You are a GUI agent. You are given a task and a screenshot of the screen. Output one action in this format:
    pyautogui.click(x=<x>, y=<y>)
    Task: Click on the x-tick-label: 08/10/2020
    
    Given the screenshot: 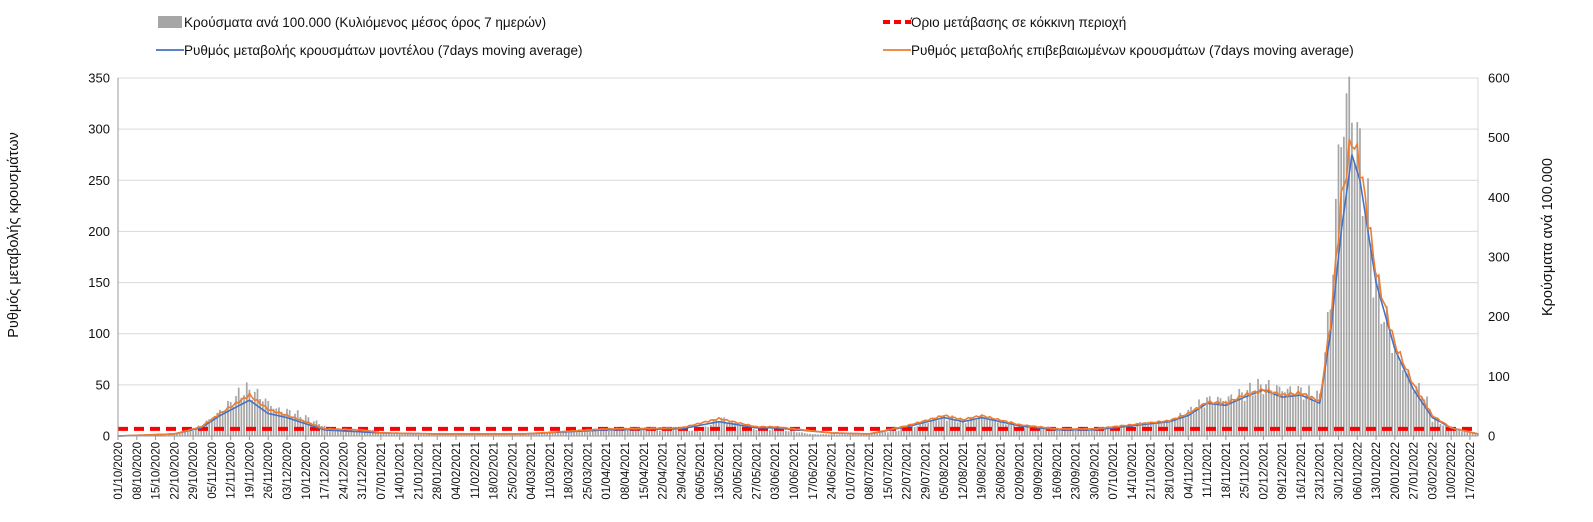 What is the action you would take?
    pyautogui.click(x=138, y=471)
    